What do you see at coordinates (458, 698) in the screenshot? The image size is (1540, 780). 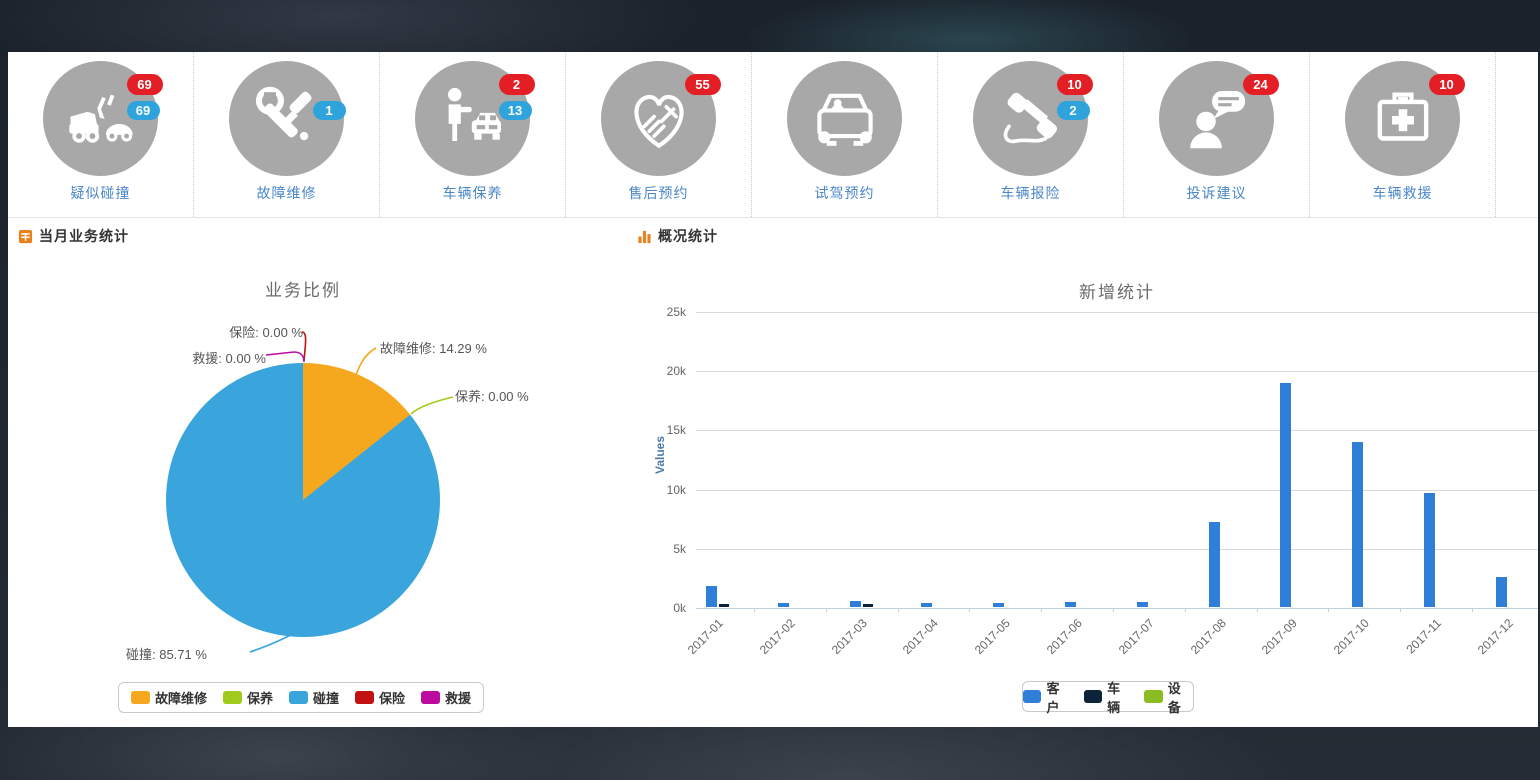 I see `legend-label: 救援` at bounding box center [458, 698].